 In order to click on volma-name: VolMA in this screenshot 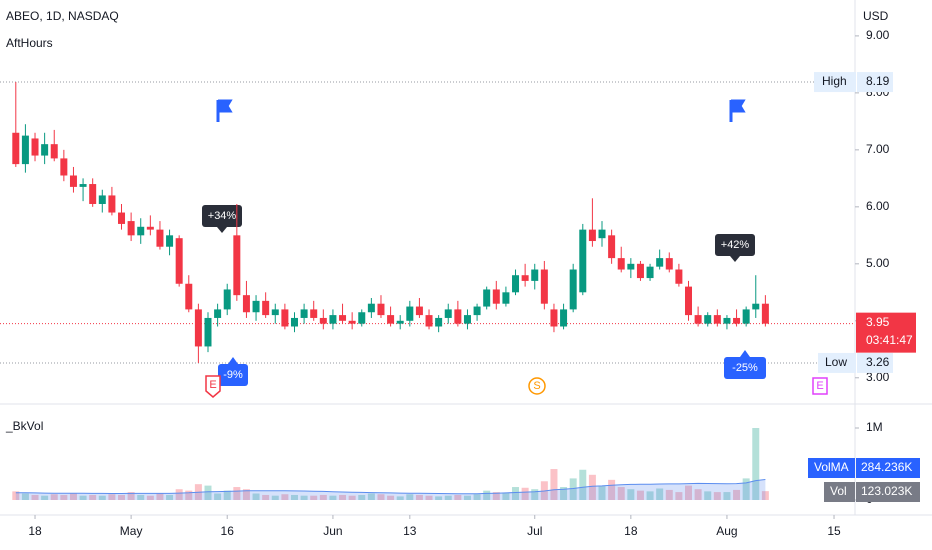, I will do `click(831, 467)`.